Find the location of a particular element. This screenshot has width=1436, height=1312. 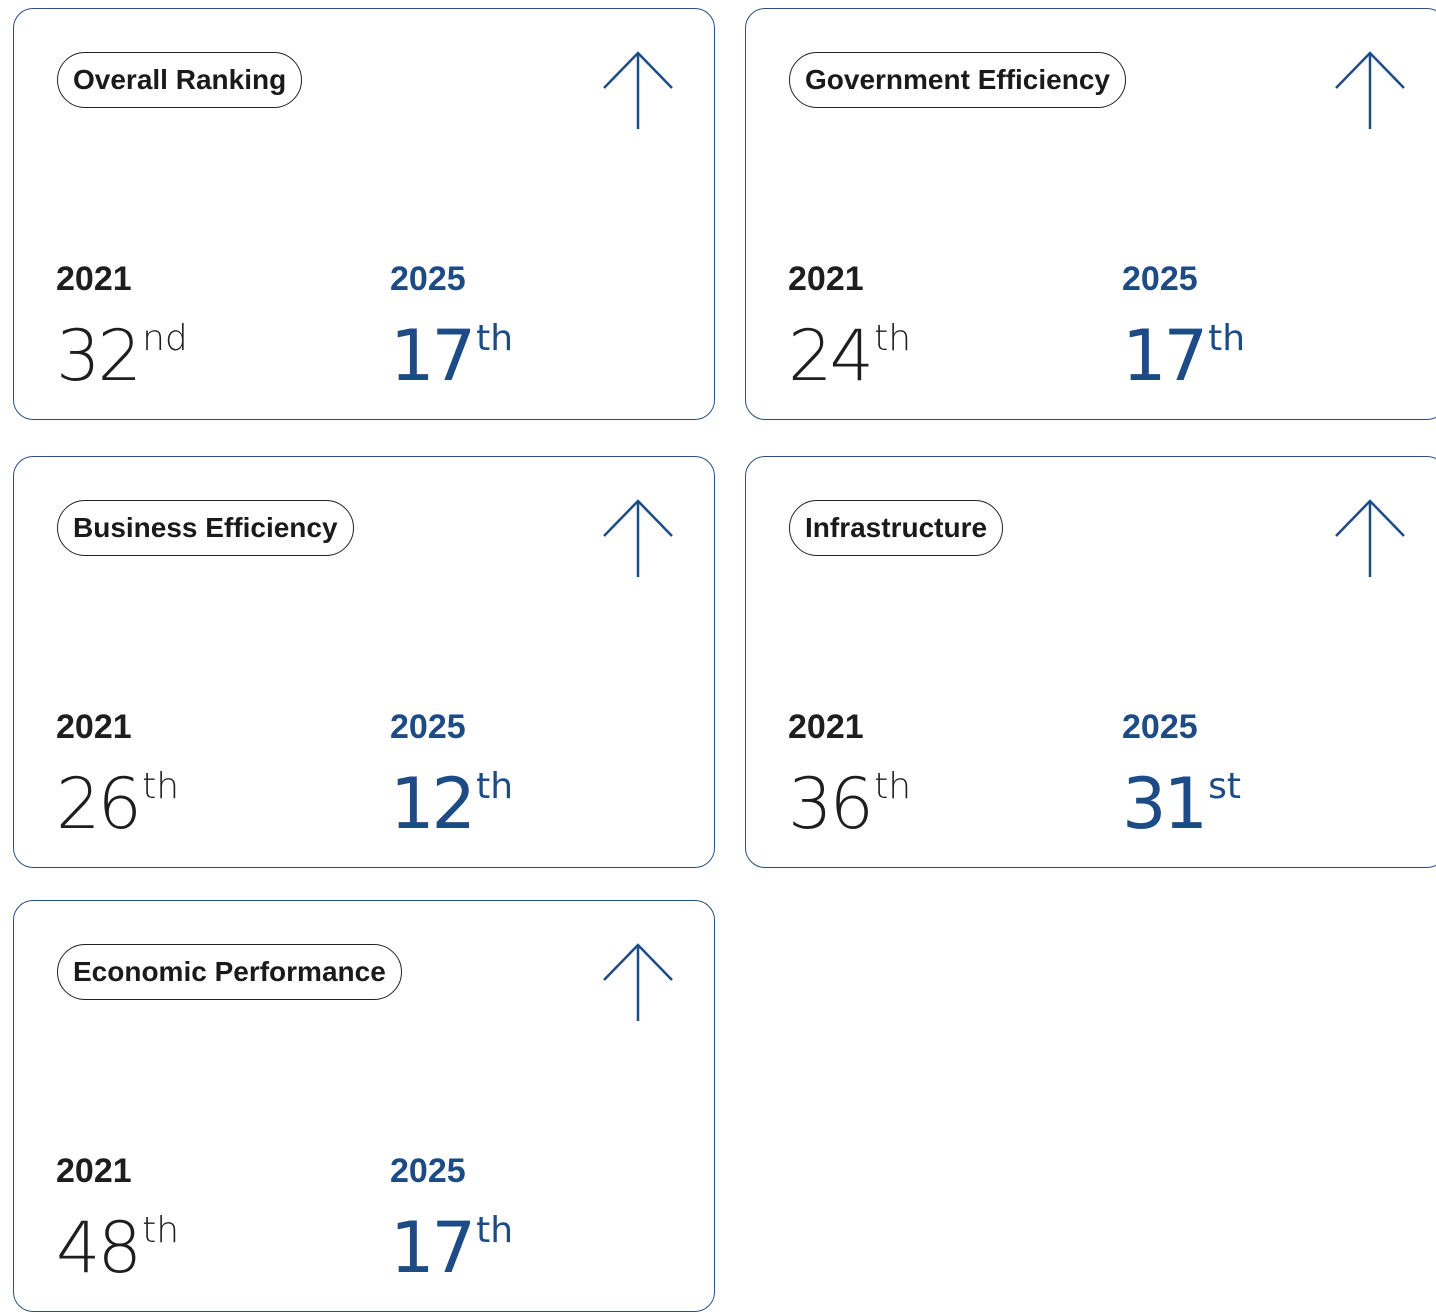

rank-number: 12 is located at coordinates (433, 804).